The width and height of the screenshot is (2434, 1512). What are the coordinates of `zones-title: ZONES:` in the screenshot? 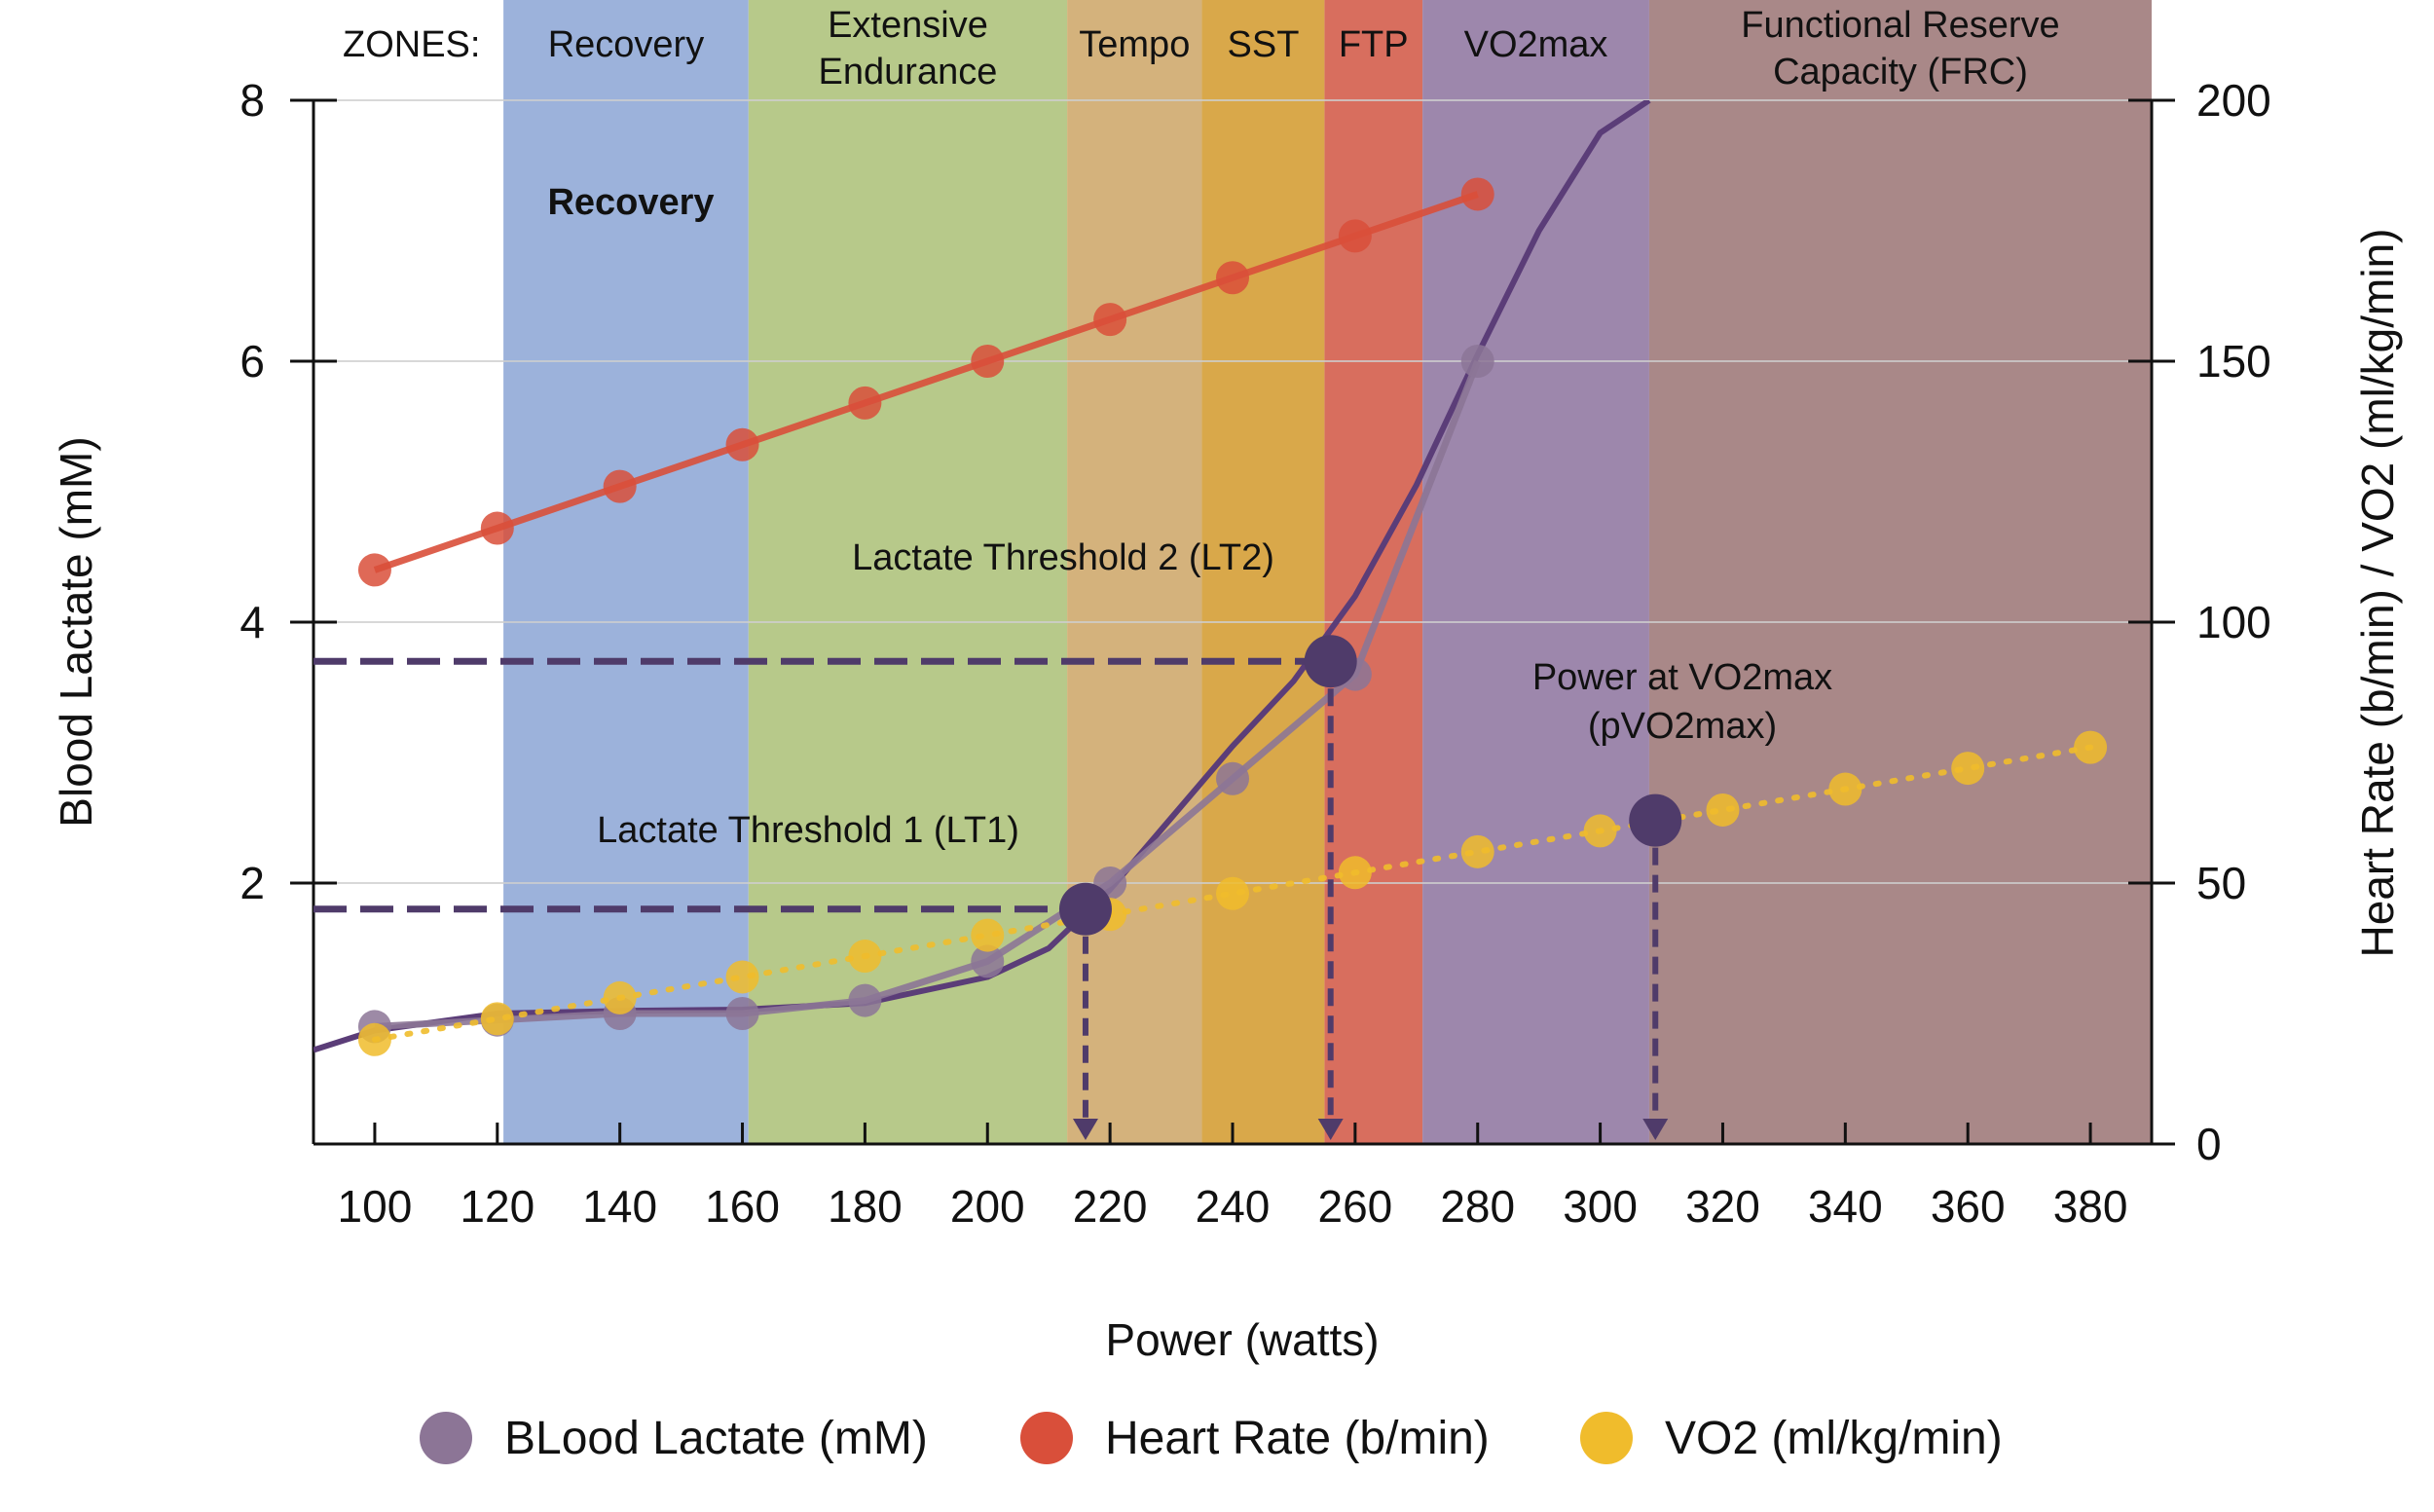 It's located at (411, 44).